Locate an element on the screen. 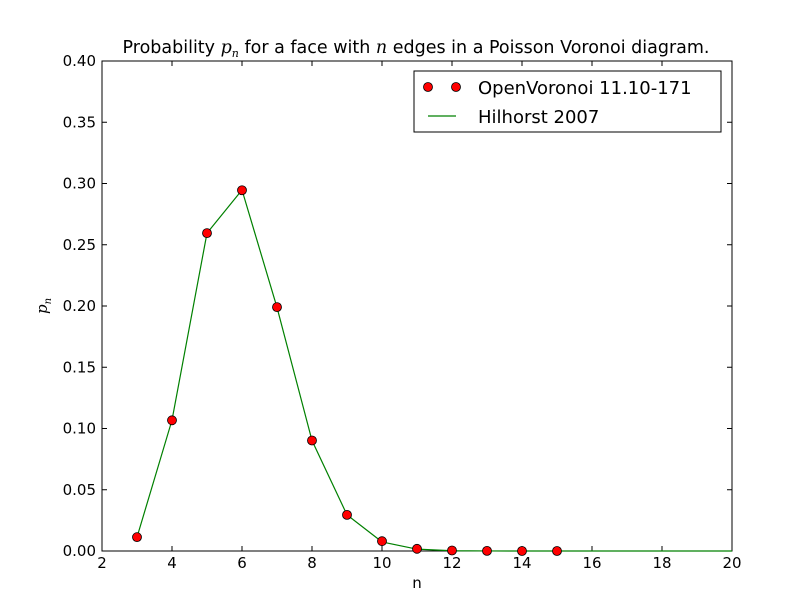  y-tick-label: 0.10 is located at coordinates (79, 429).